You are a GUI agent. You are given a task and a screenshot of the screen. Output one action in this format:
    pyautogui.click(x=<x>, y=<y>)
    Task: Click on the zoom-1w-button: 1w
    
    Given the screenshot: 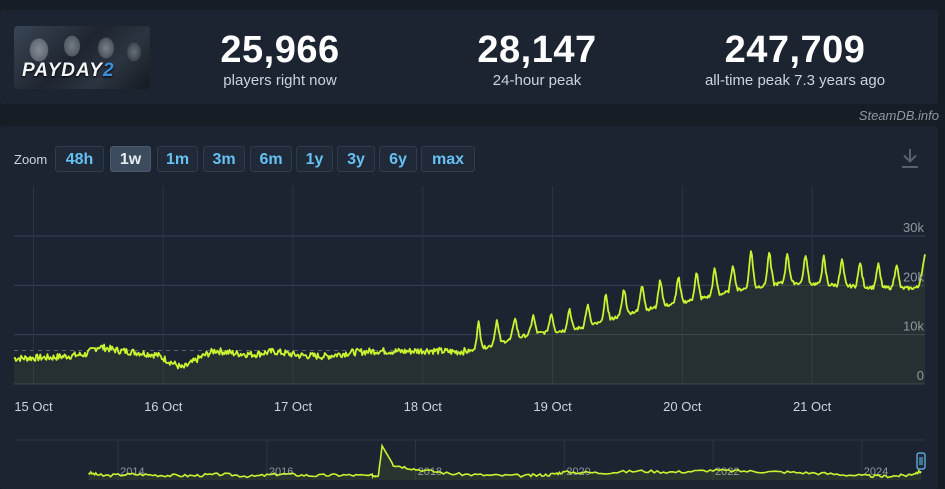 What is the action you would take?
    pyautogui.click(x=130, y=159)
    